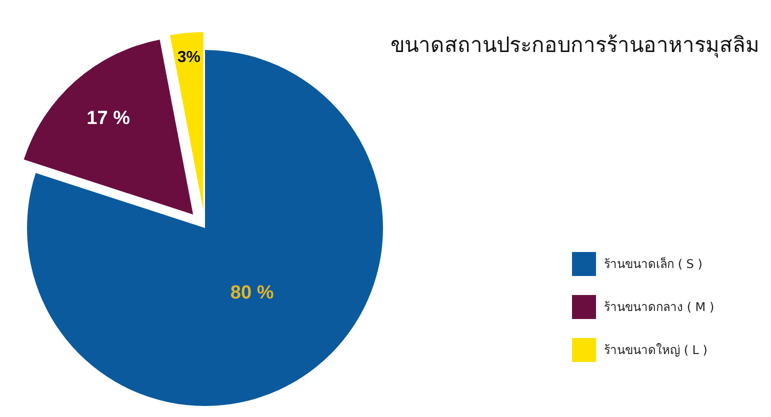  I want to click on legend-label: ร้านขนาดใหญ่ ( L ), so click(656, 350).